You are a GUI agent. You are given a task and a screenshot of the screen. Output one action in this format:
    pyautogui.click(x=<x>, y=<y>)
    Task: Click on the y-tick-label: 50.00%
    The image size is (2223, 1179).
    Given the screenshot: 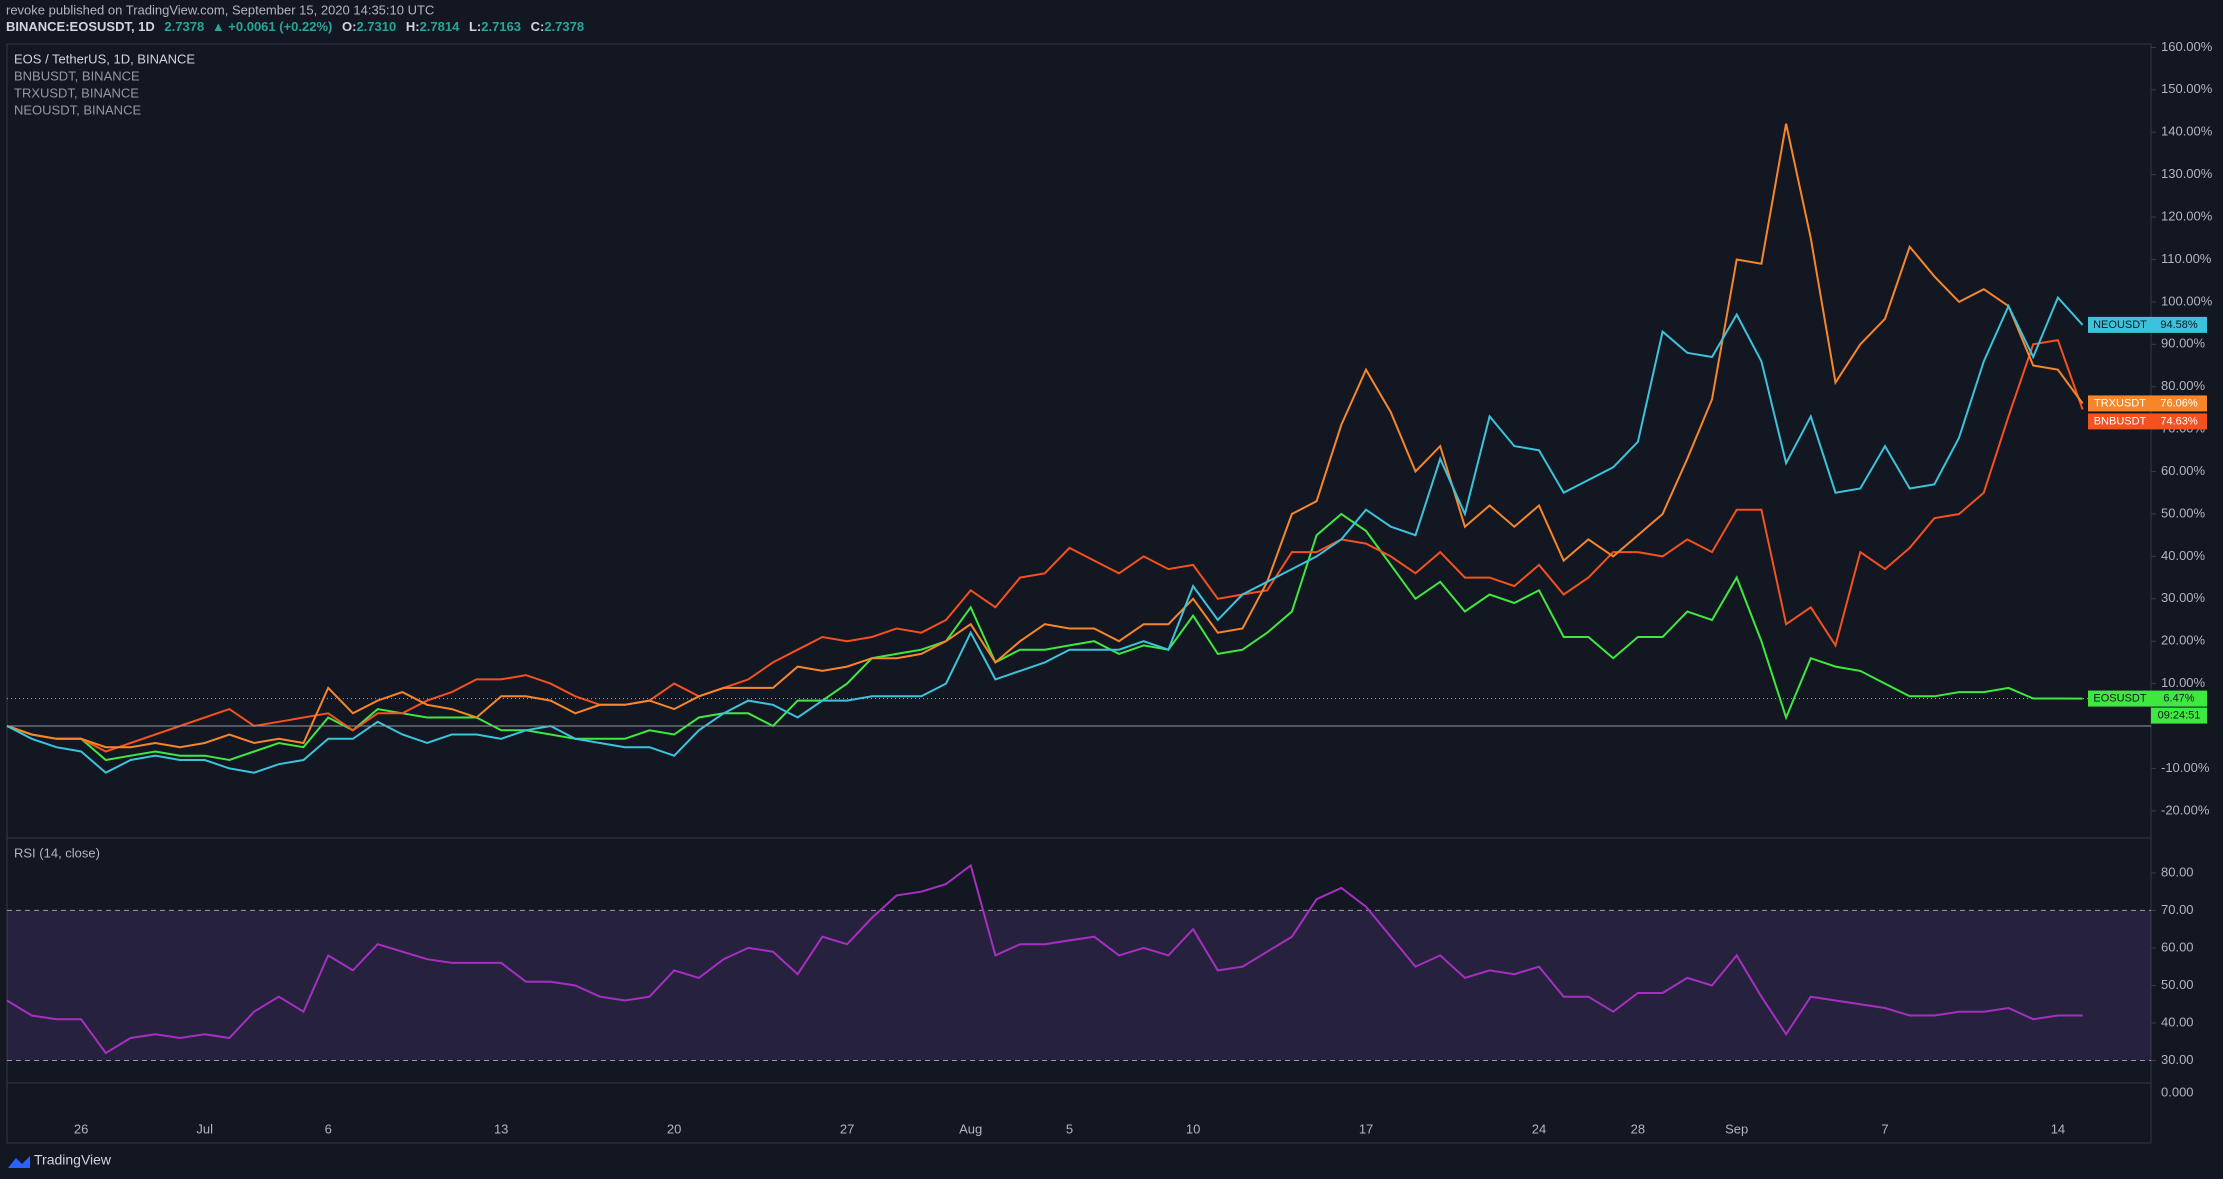 What is the action you would take?
    pyautogui.click(x=2183, y=512)
    